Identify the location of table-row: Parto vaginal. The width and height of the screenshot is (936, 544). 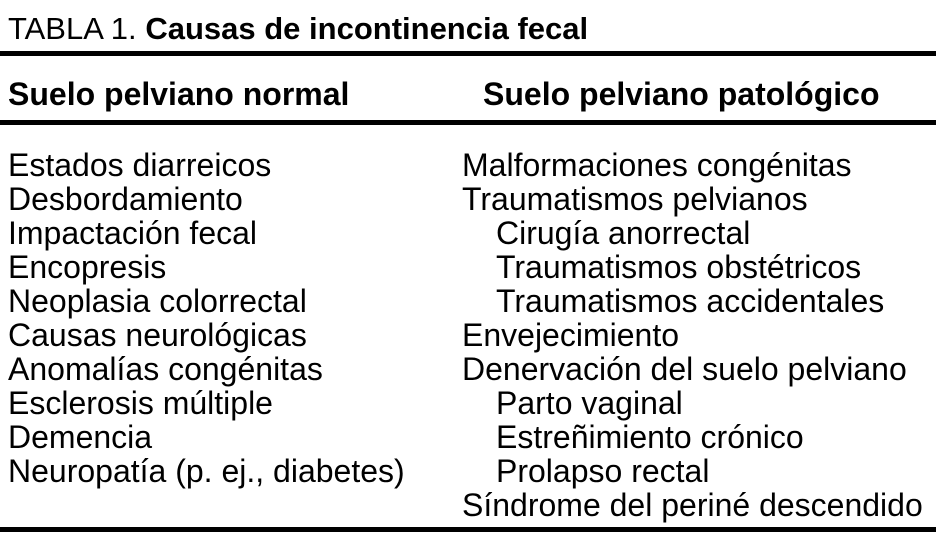
(589, 403).